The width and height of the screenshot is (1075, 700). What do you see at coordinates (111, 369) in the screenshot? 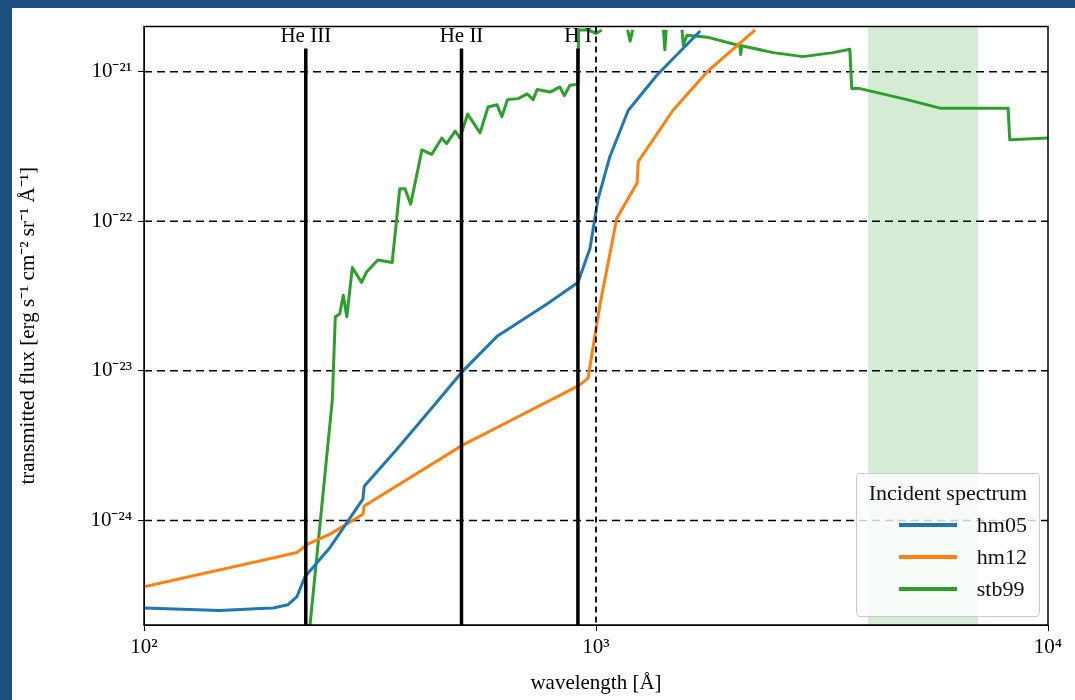
I see `y-tick-label: 10⁻²³` at bounding box center [111, 369].